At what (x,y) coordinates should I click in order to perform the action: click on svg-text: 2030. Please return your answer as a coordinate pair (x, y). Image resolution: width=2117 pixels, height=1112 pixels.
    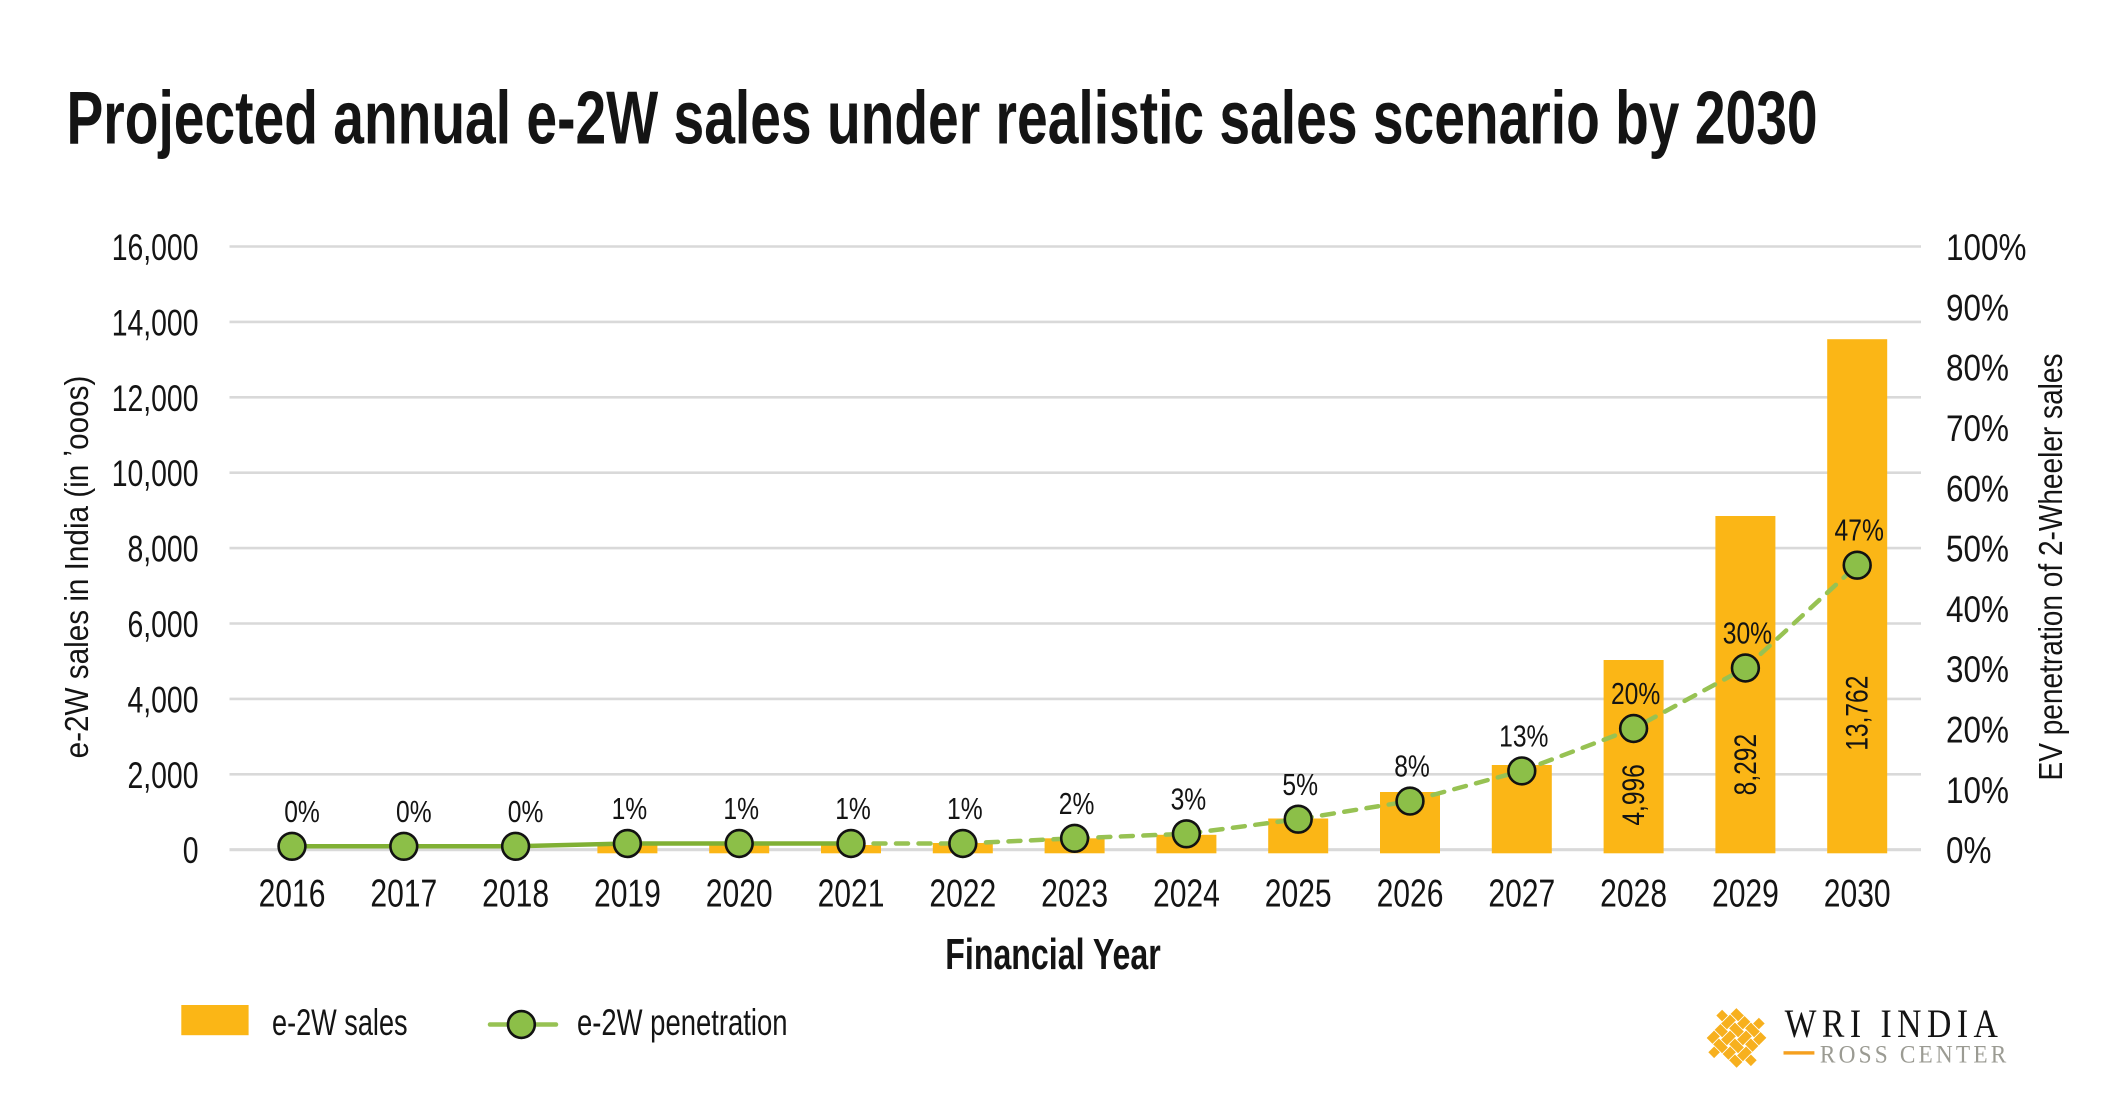
    Looking at the image, I should click on (1857, 894).